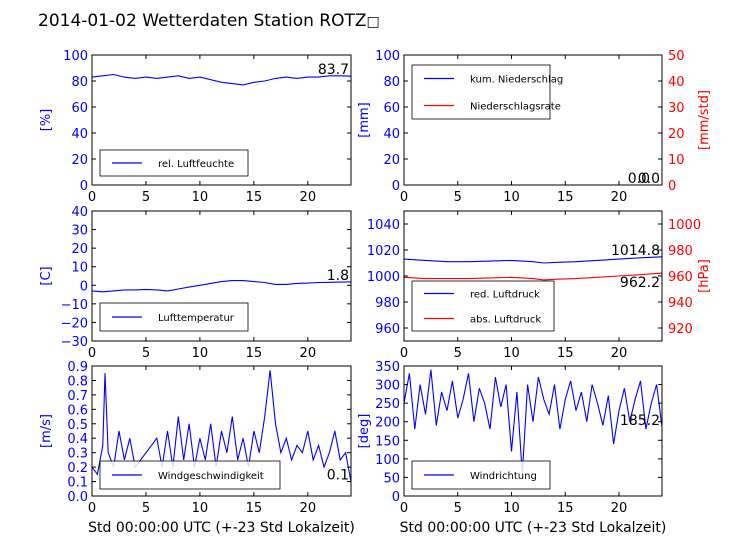 The width and height of the screenshot is (736, 552). Describe the element at coordinates (387, 386) in the screenshot. I see `y-tick-label: 300` at that location.